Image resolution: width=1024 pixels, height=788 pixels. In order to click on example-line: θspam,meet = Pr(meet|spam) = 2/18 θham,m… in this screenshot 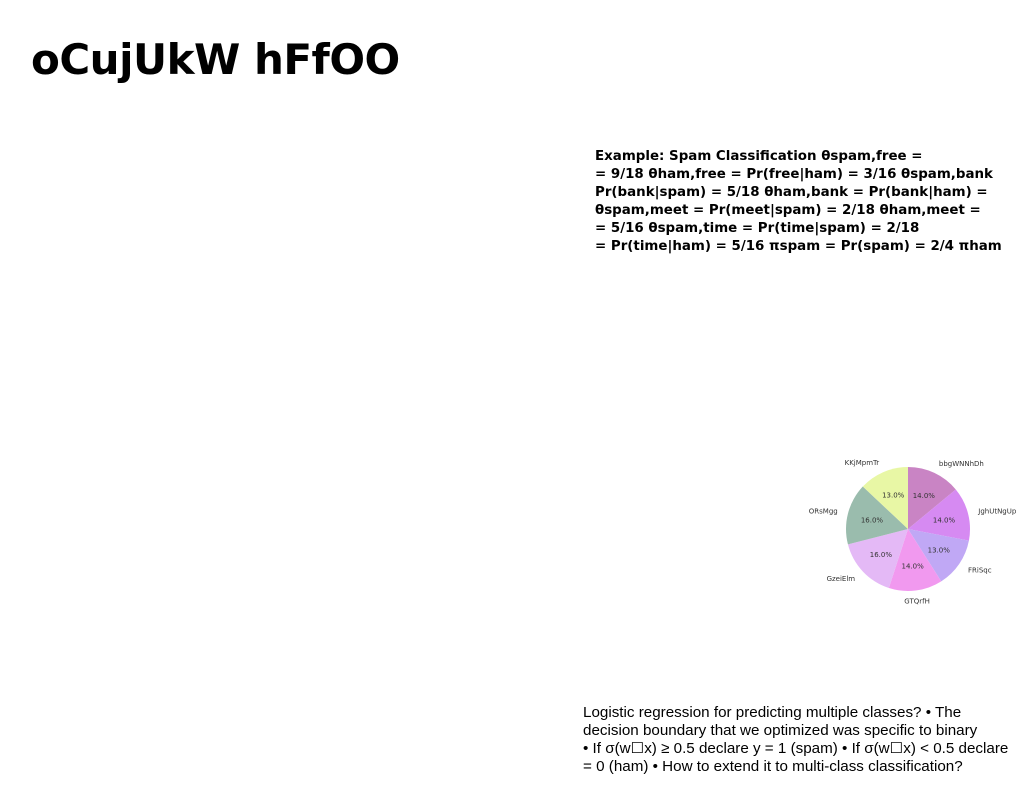, I will do `click(788, 210)`.